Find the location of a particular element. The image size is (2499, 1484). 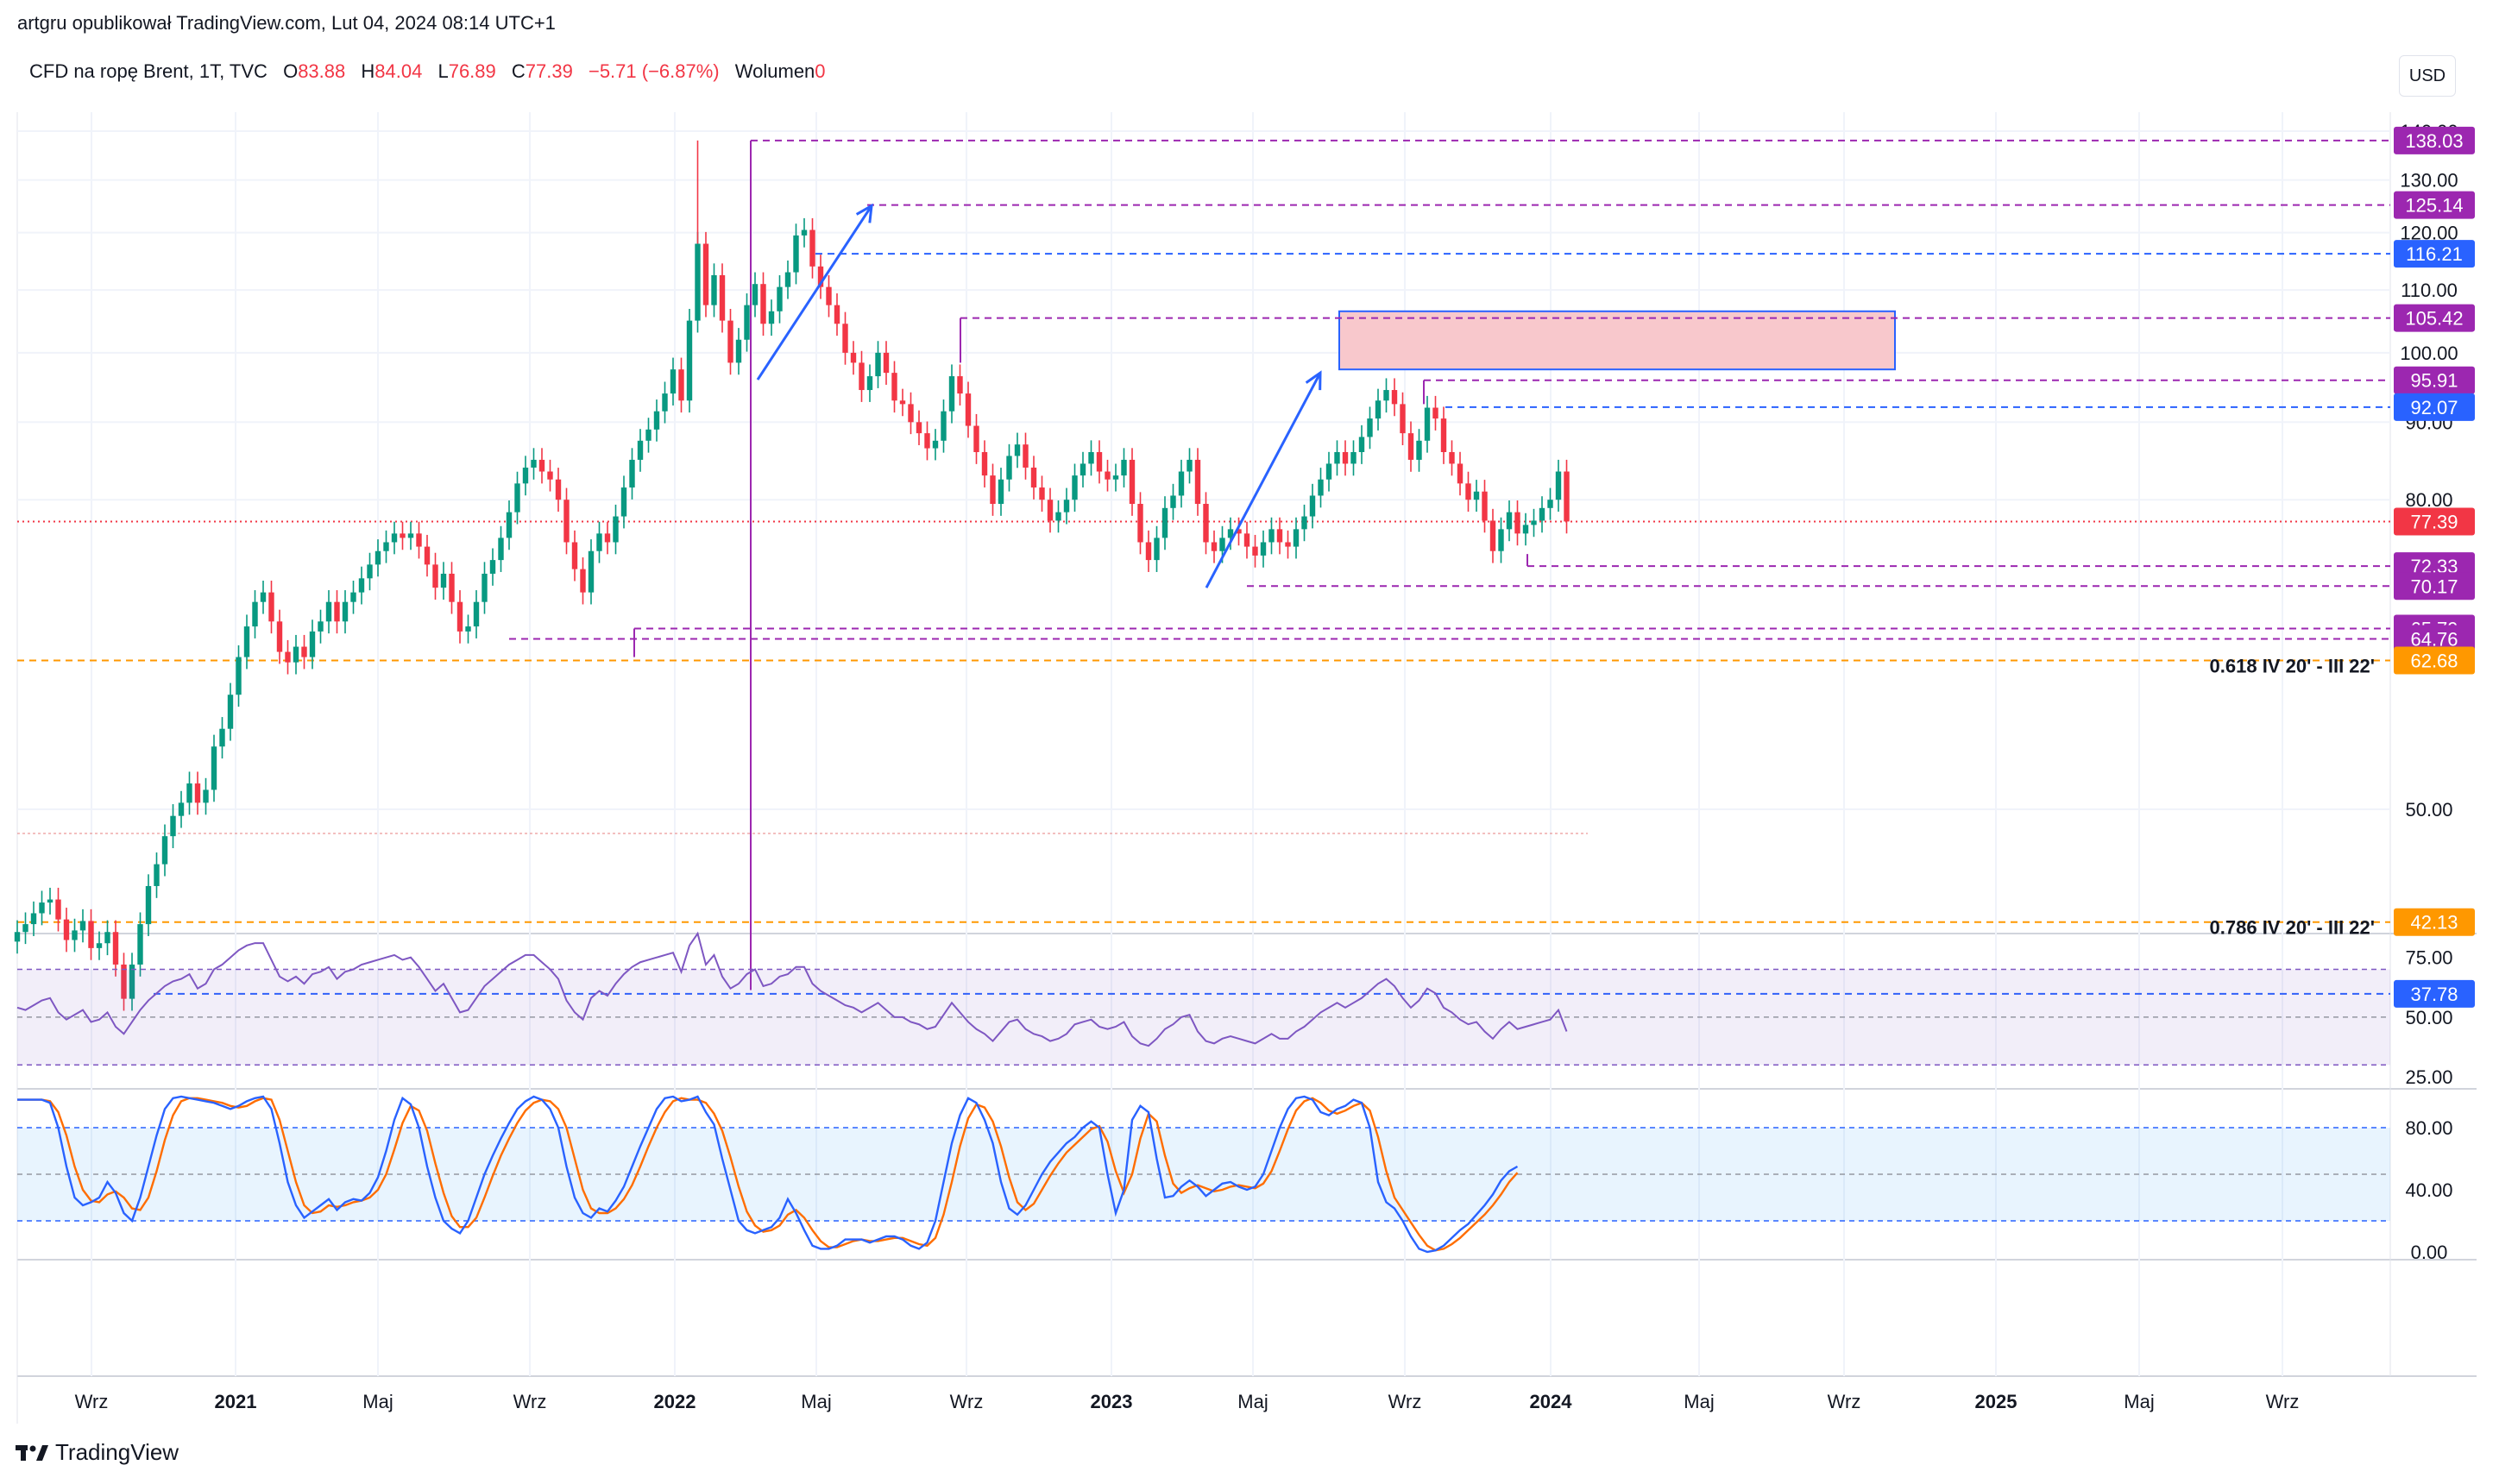

rsi-line is located at coordinates (792, 989).